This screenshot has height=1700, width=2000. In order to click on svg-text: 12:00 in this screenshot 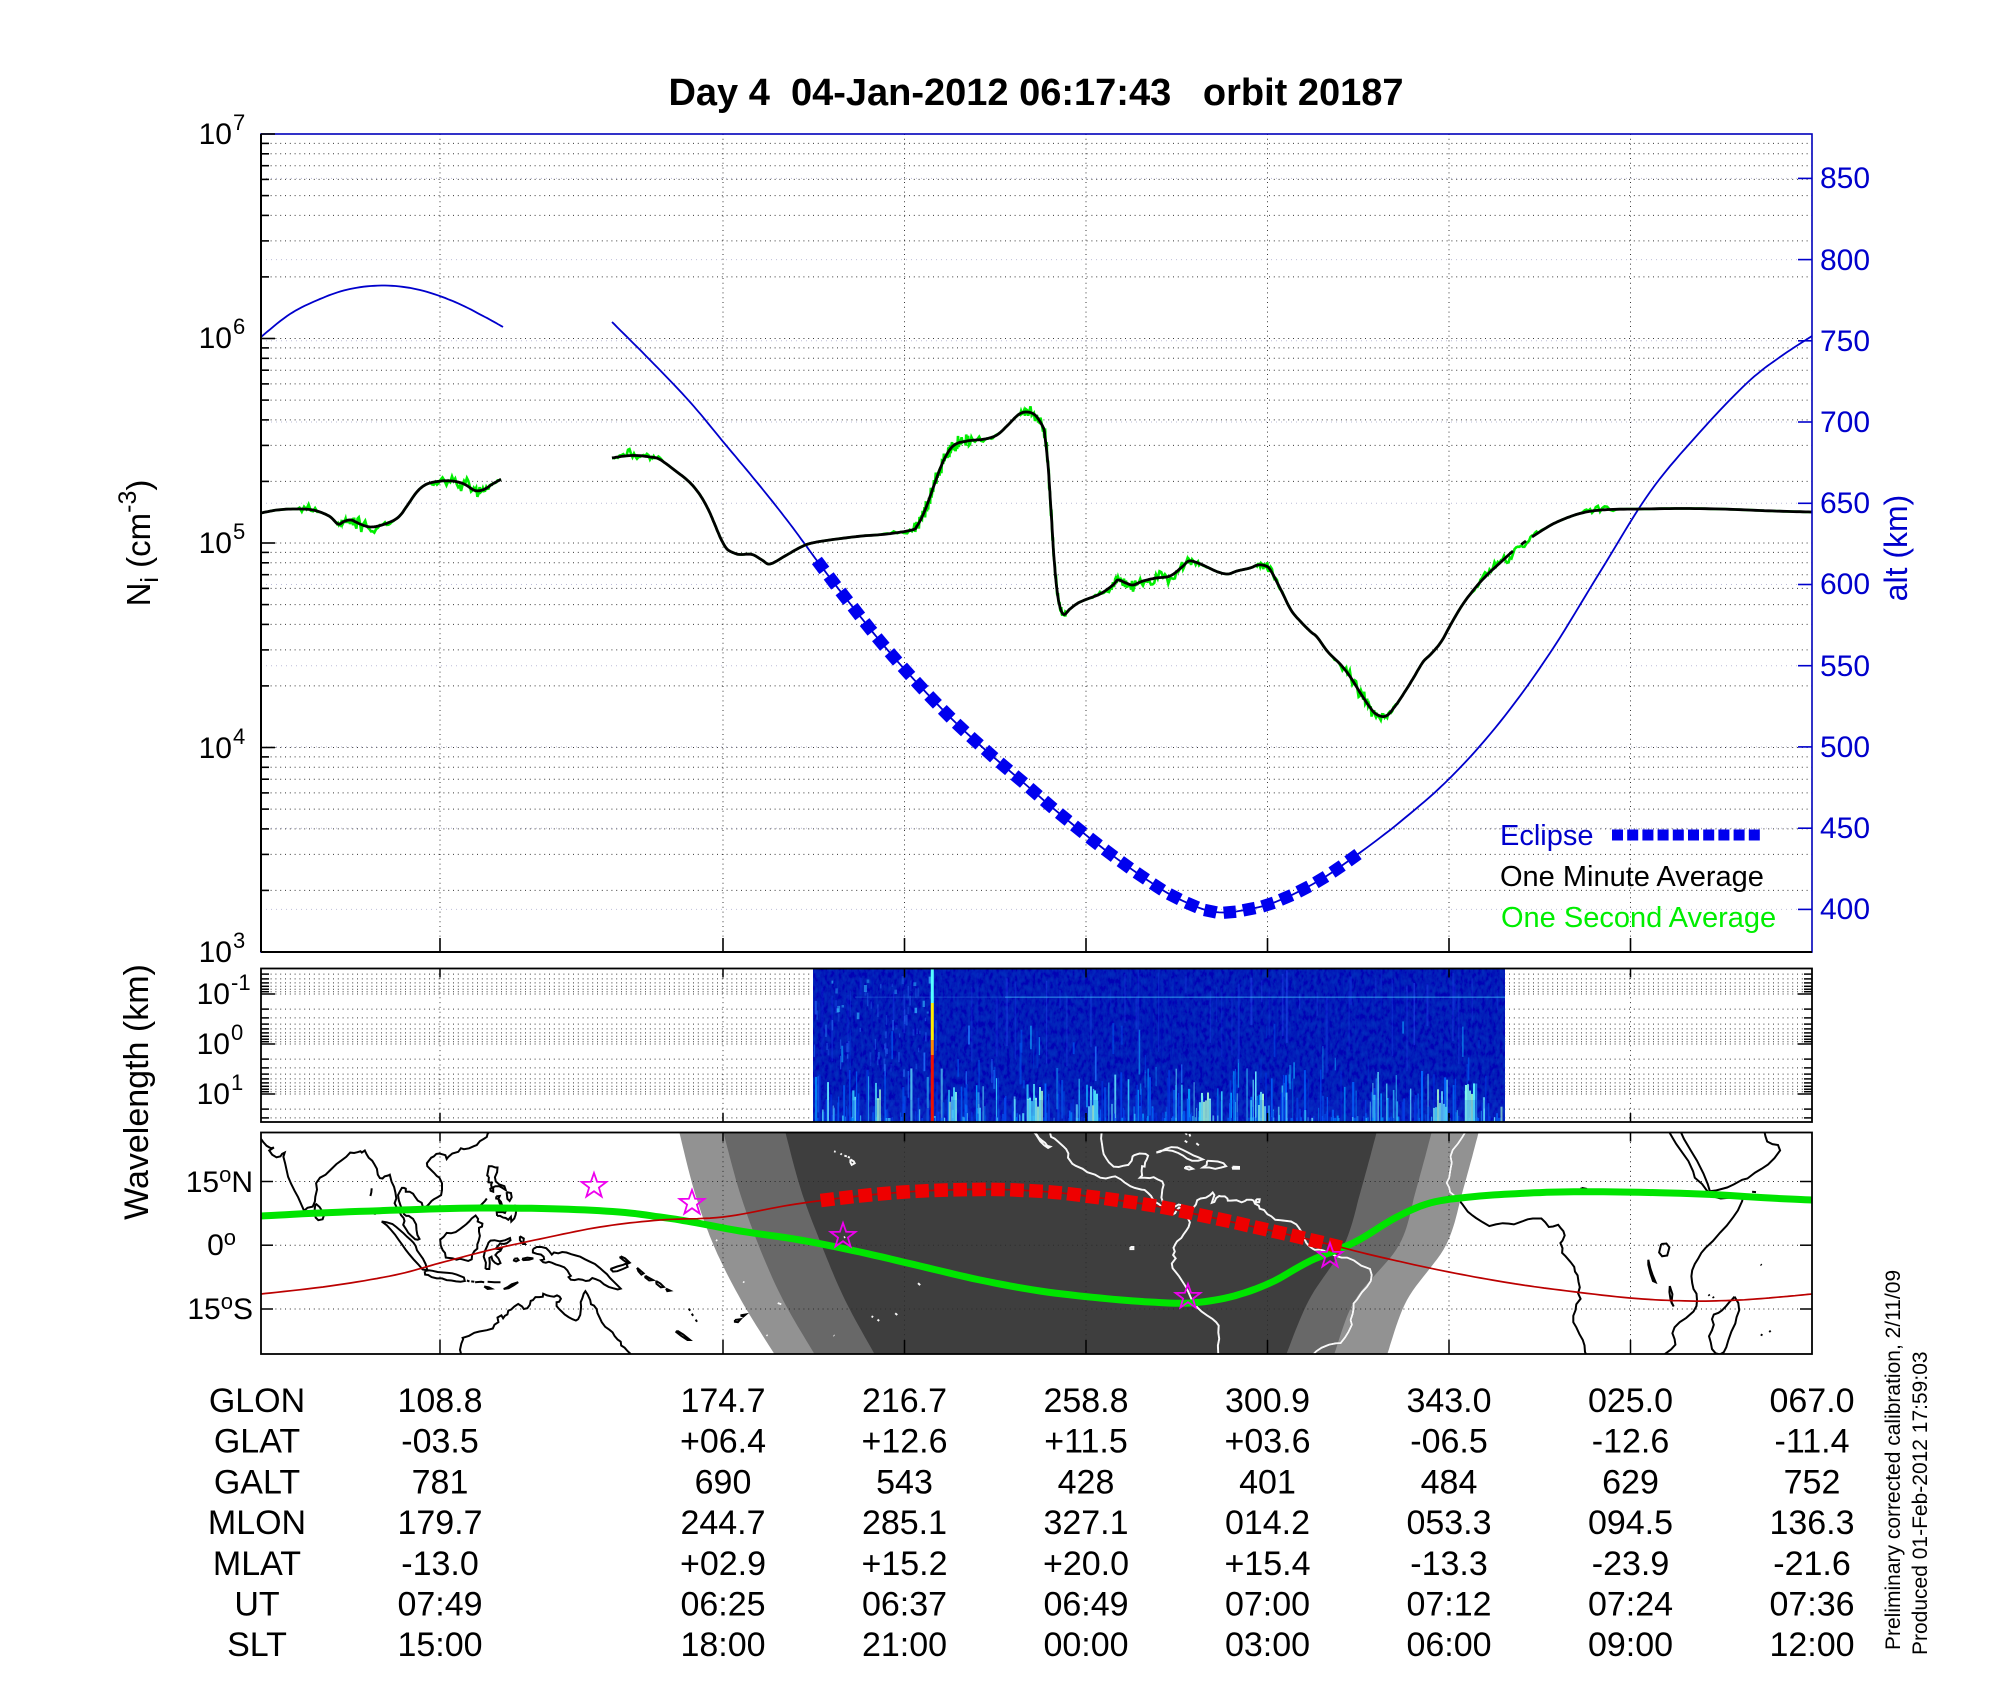, I will do `click(1811, 1645)`.